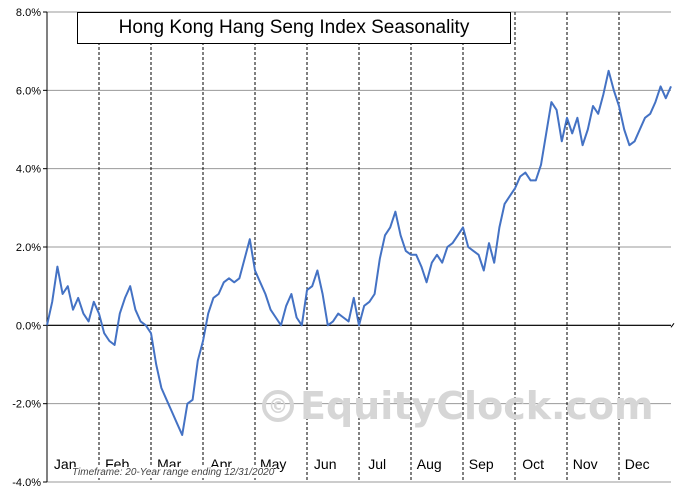 The width and height of the screenshot is (683, 496). I want to click on y-tick-label: 6.0%, so click(28, 91).